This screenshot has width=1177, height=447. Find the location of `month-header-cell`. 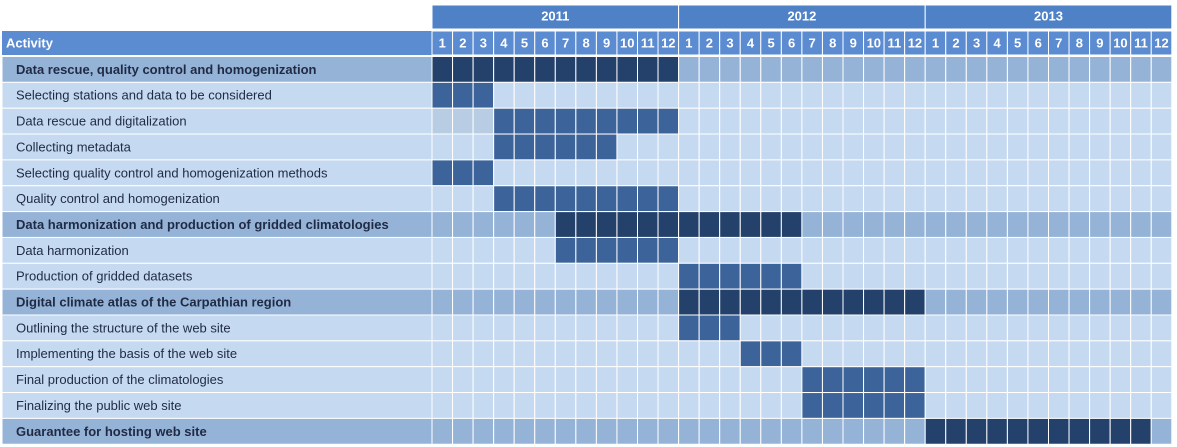

month-header-cell is located at coordinates (1161, 43).